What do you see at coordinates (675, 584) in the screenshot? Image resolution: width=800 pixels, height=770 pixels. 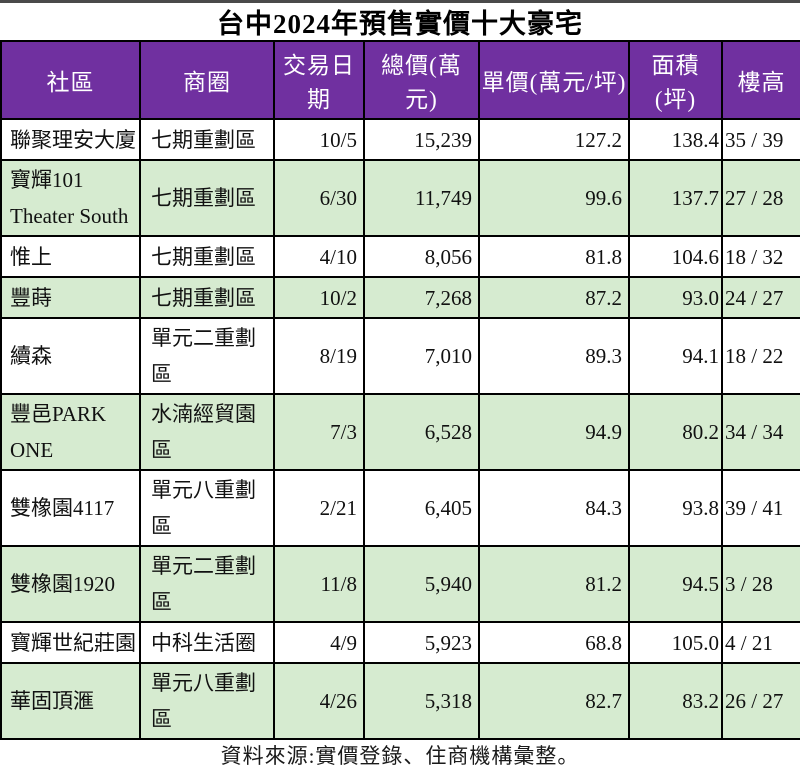 I see `cell-area: 94.5` at bounding box center [675, 584].